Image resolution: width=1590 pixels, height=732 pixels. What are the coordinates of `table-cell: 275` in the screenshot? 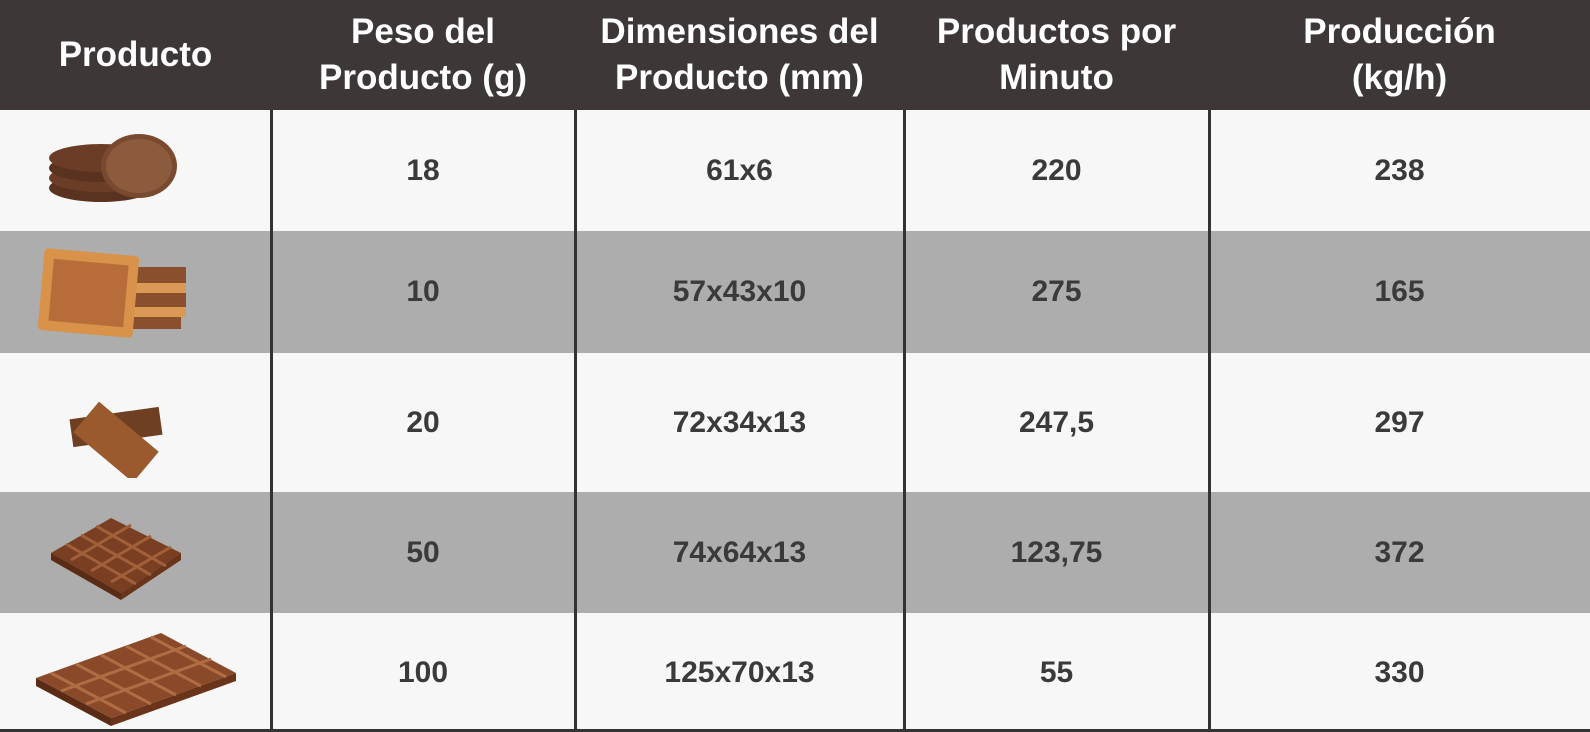 It's located at (1056, 291).